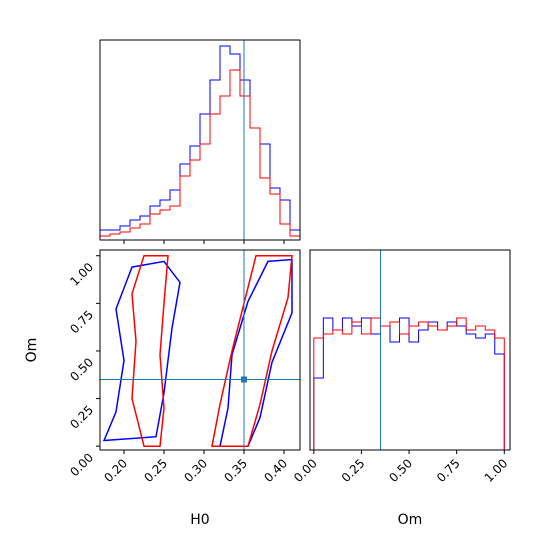 The width and height of the screenshot is (550, 550). Describe the element at coordinates (448, 470) in the screenshot. I see `om-x-tick-label: 0.75` at that location.